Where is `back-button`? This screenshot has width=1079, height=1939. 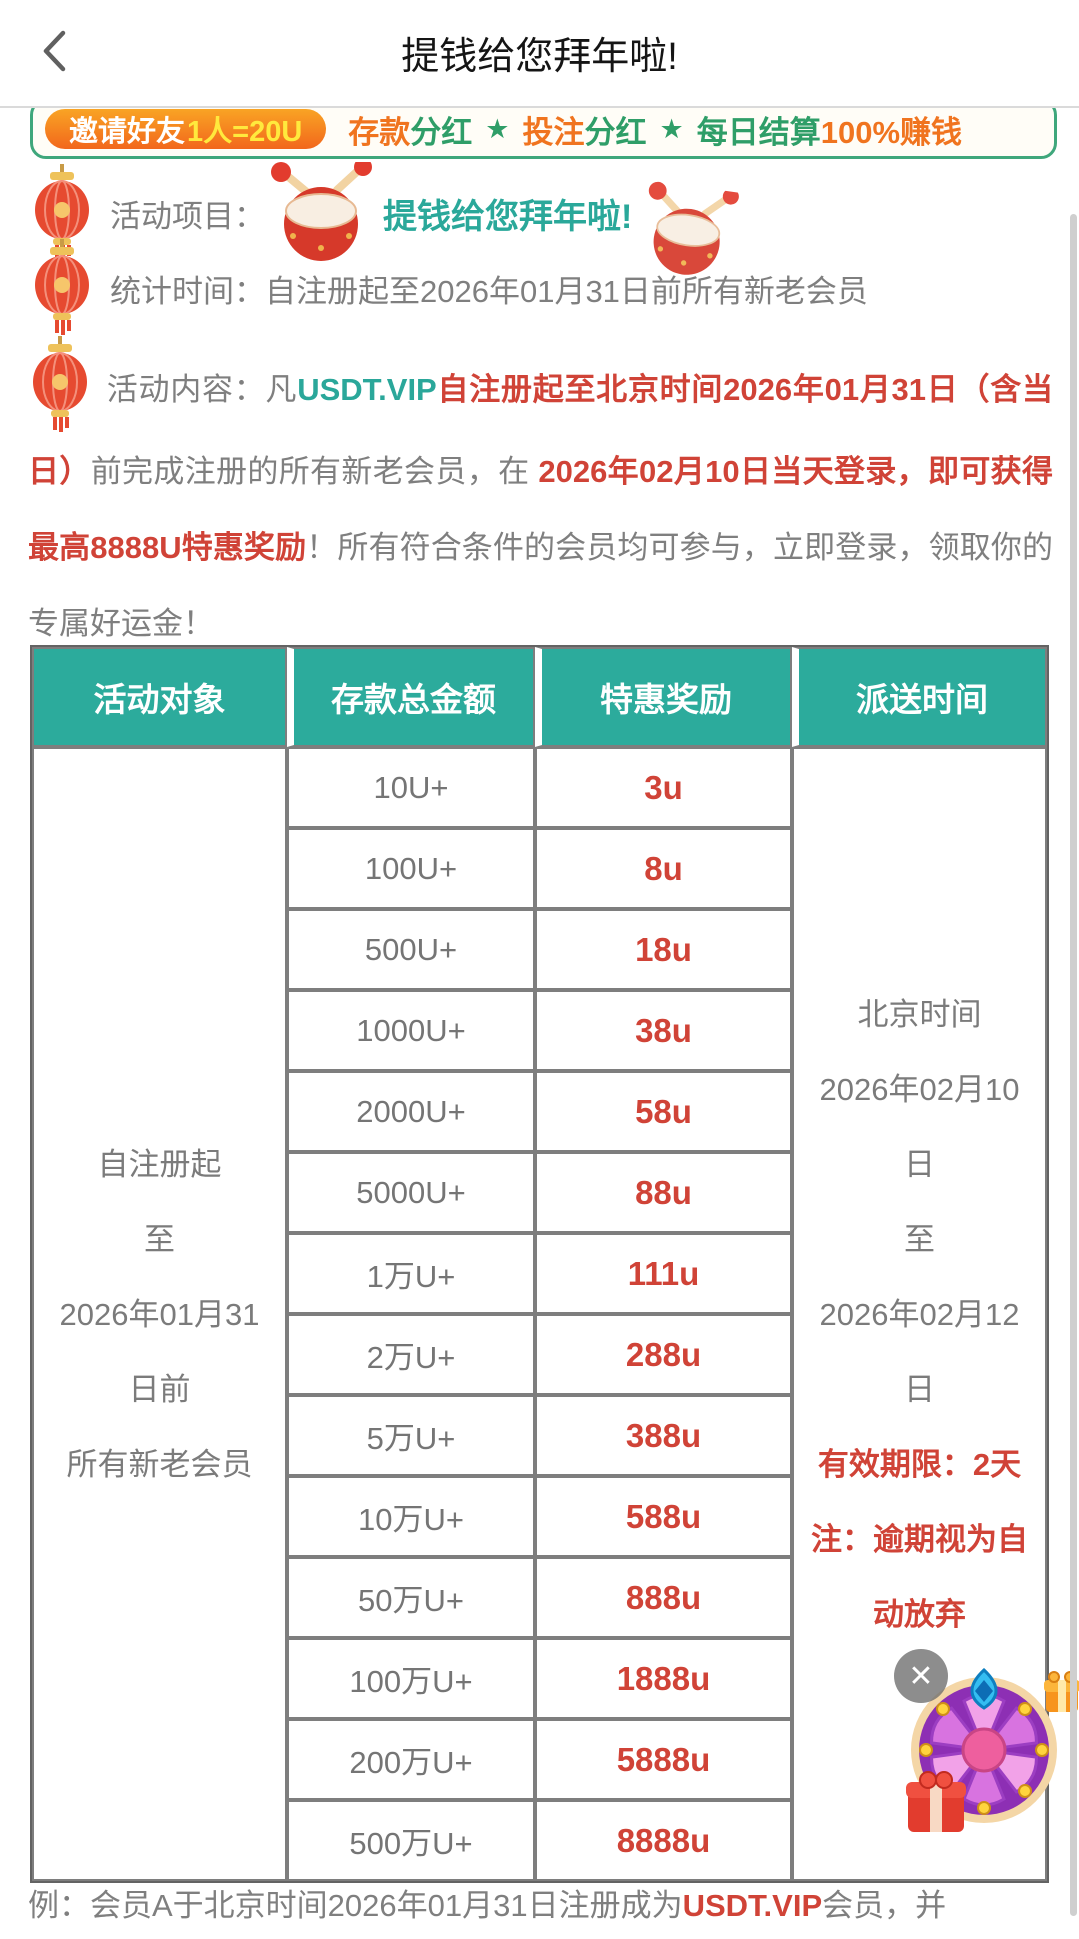
back-button is located at coordinates (54, 51).